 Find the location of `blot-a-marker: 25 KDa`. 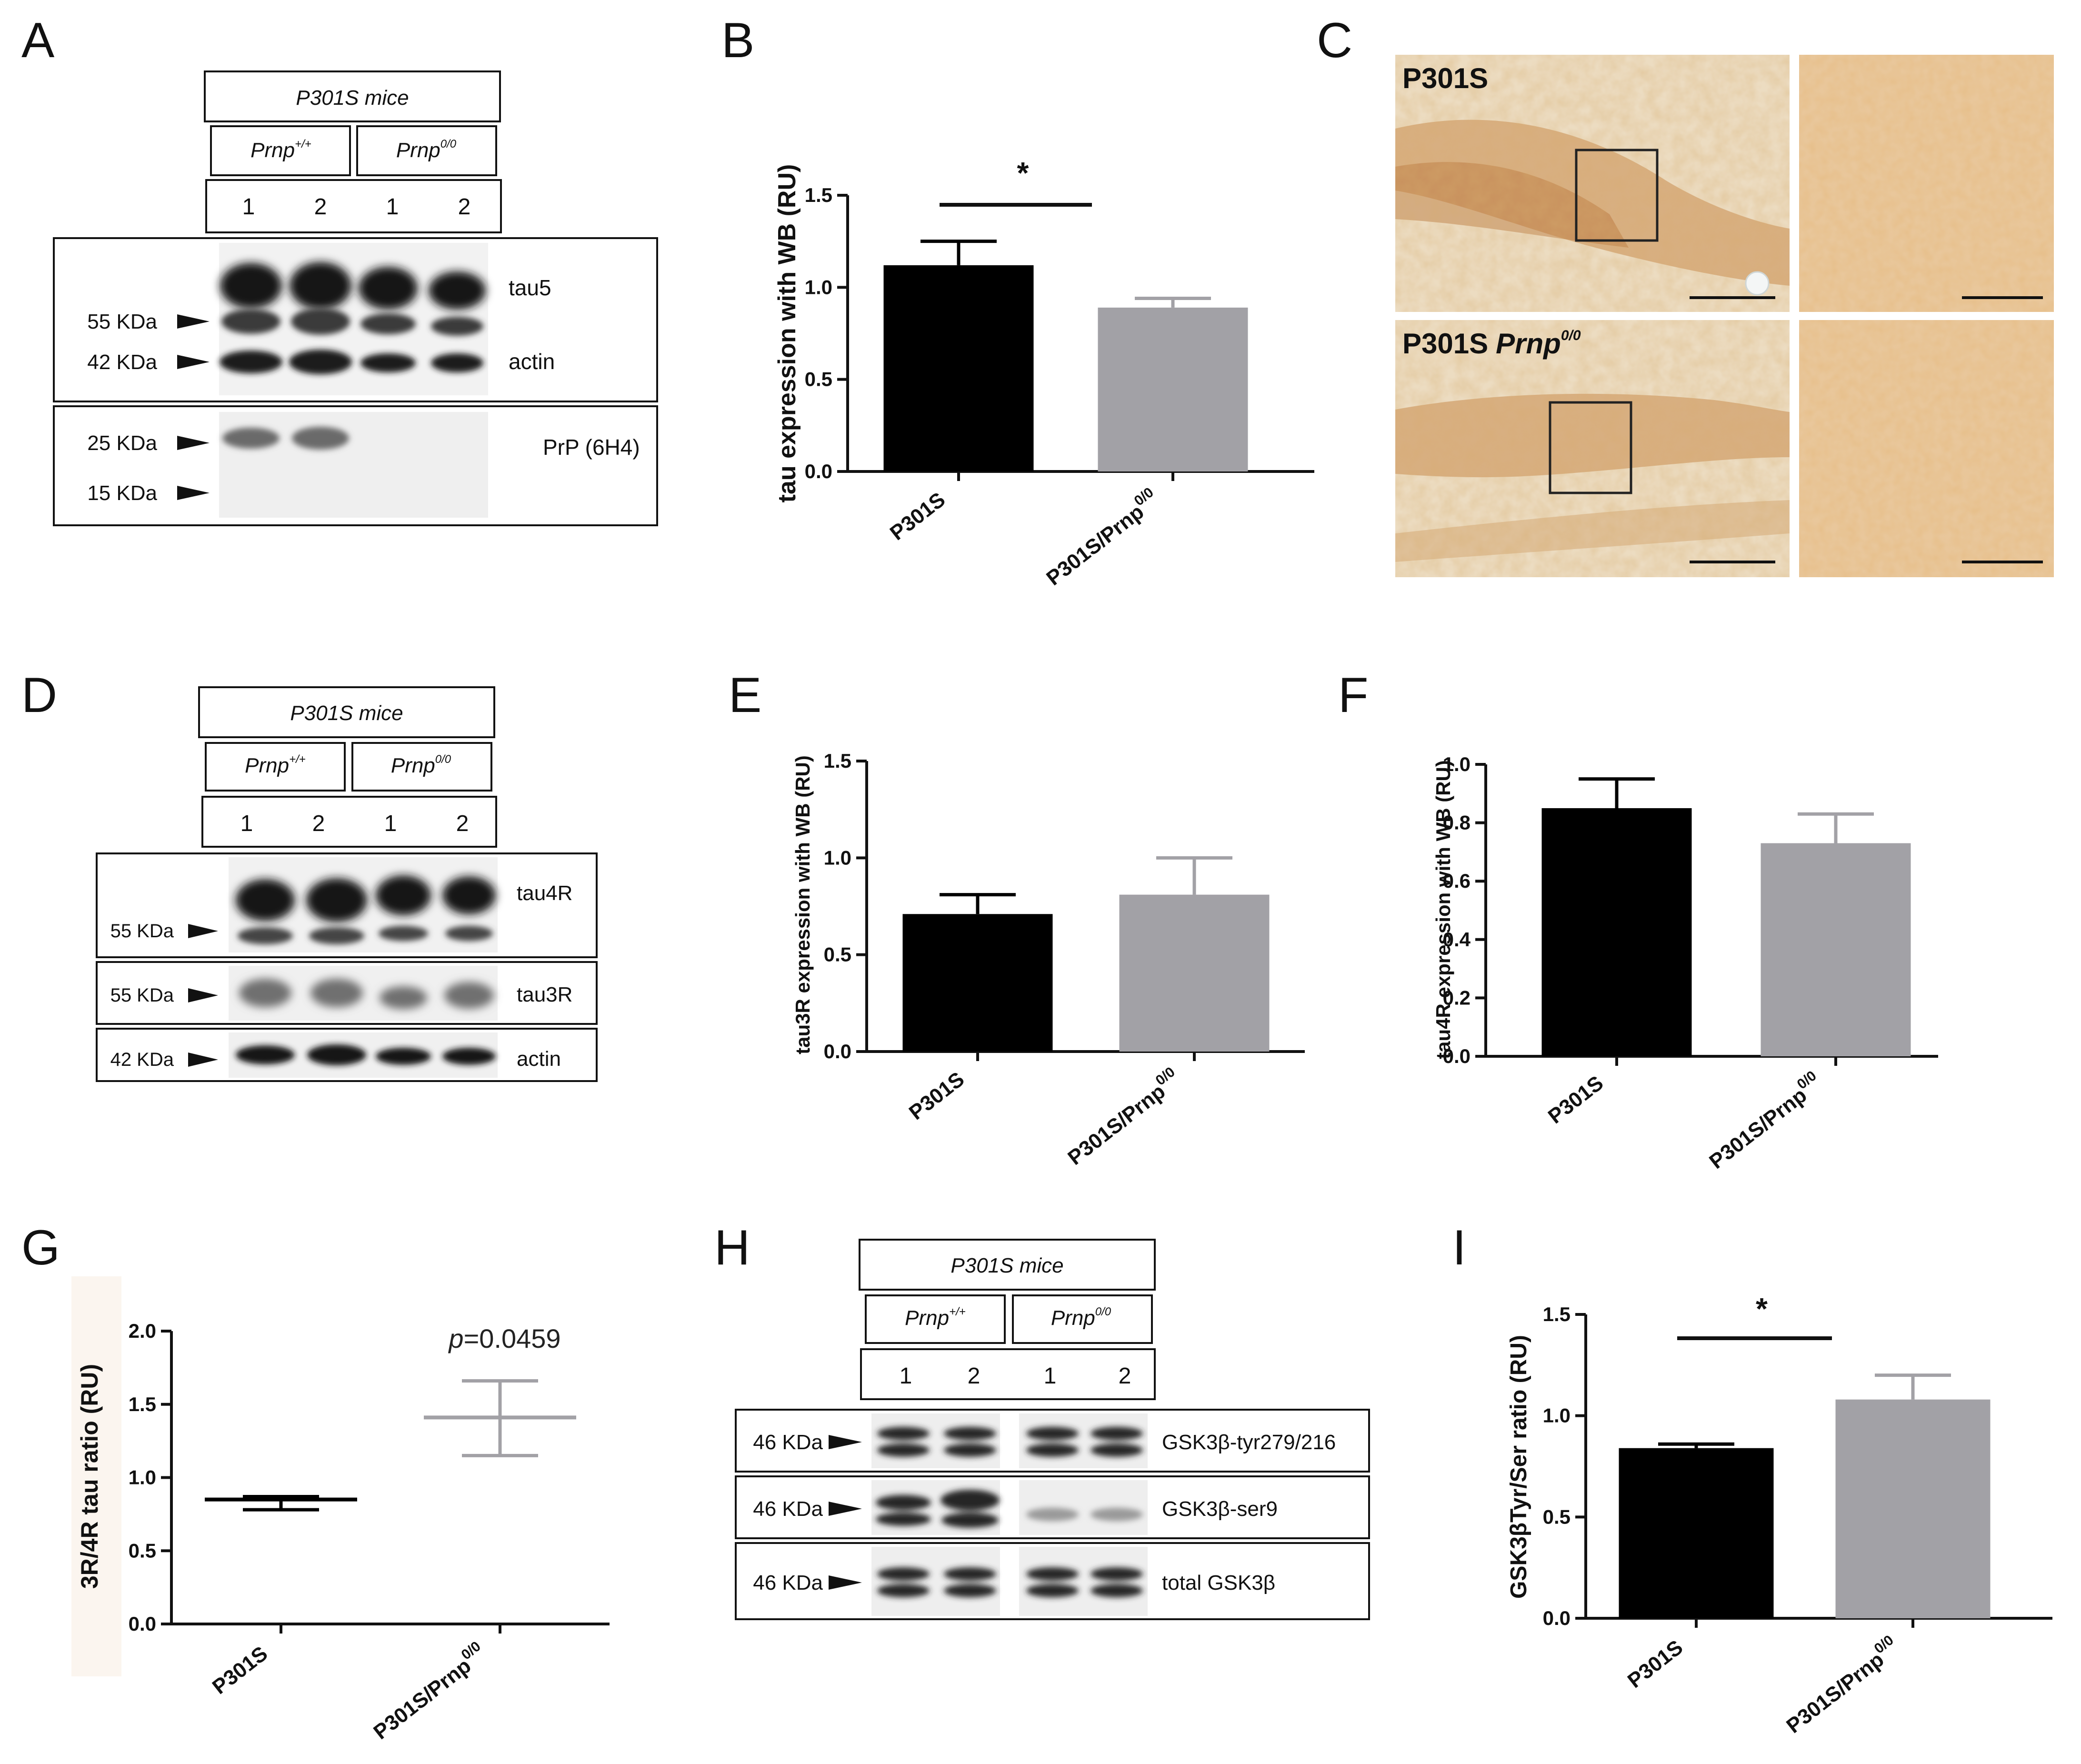

blot-a-marker: 25 KDa is located at coordinates (122, 443).